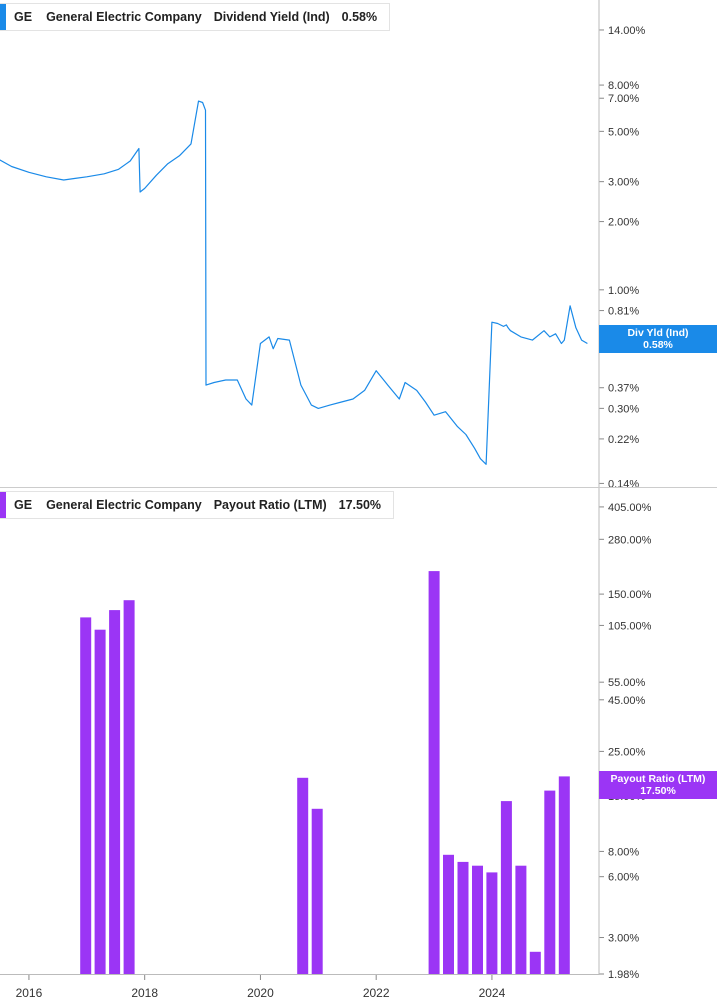 The width and height of the screenshot is (717, 1005). What do you see at coordinates (623, 878) in the screenshot?
I see `y-tick-label: 6.00%` at bounding box center [623, 878].